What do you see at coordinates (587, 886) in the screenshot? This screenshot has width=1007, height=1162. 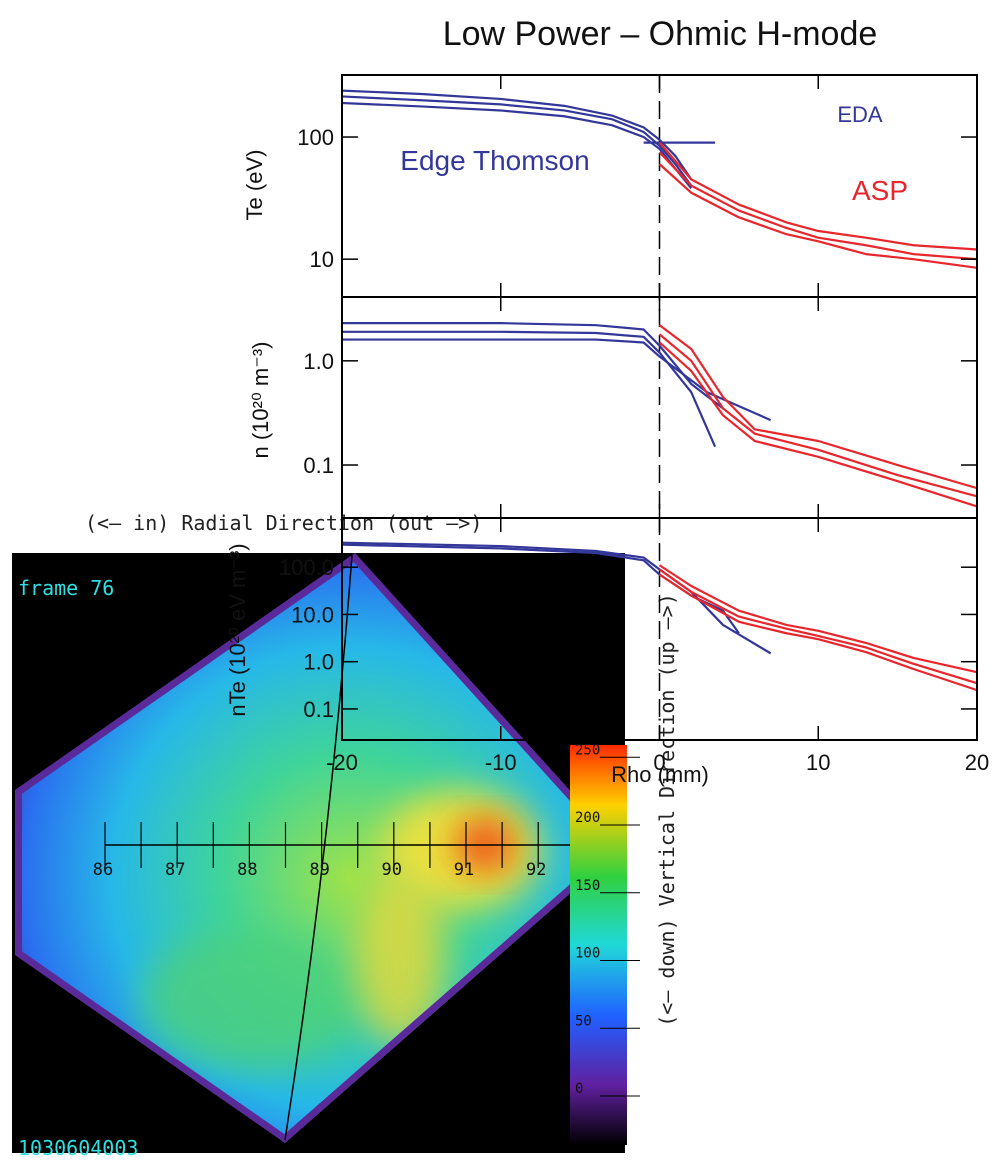 I see `colorbar-label: 150` at bounding box center [587, 886].